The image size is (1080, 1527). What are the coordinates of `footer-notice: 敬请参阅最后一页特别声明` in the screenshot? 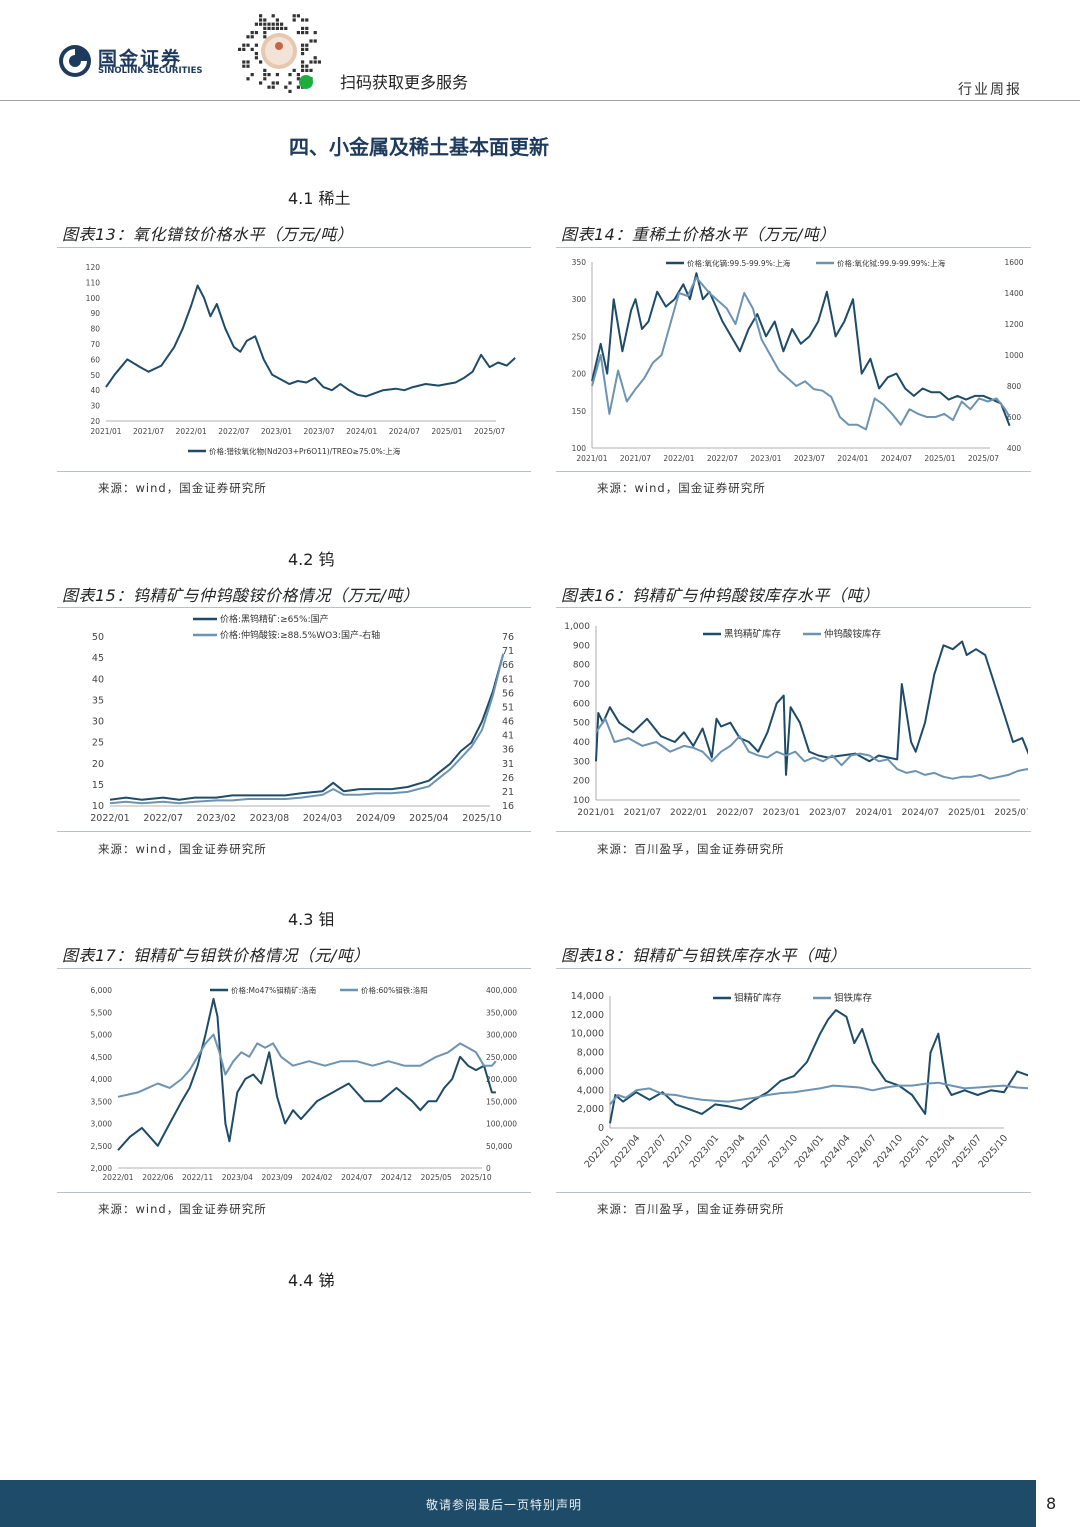 It's located at (504, 1505).